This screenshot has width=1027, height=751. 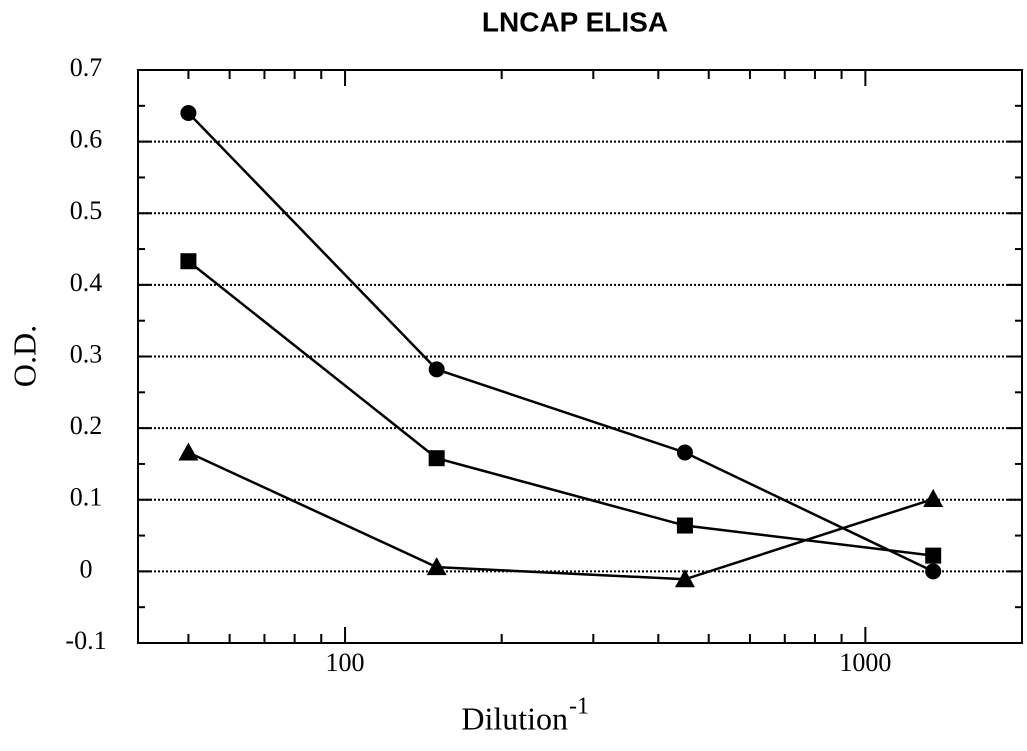 I want to click on y-axis-label: O.D., so click(x=24, y=356).